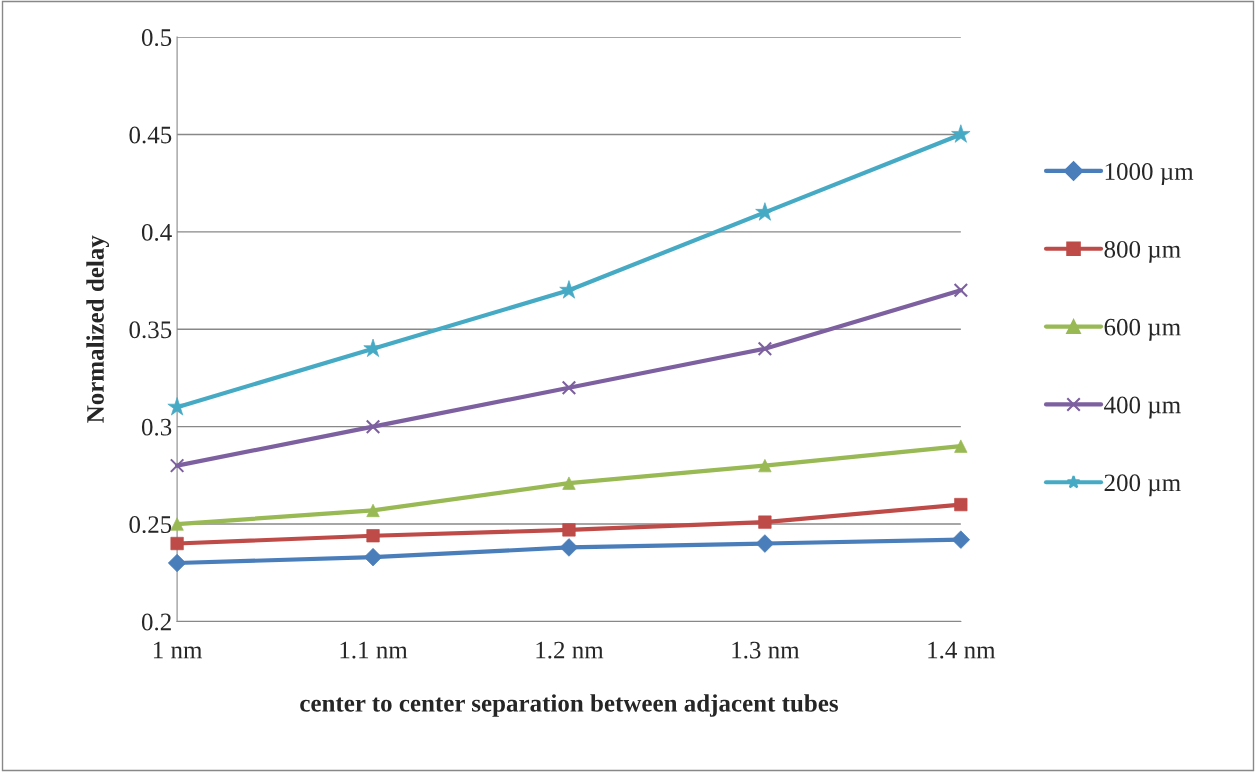 The image size is (1256, 772). I want to click on x-tick-label: 1 nm, so click(178, 650).